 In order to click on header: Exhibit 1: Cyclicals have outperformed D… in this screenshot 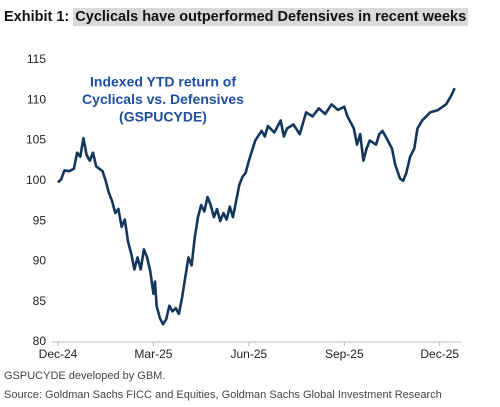, I will do `click(236, 17)`.